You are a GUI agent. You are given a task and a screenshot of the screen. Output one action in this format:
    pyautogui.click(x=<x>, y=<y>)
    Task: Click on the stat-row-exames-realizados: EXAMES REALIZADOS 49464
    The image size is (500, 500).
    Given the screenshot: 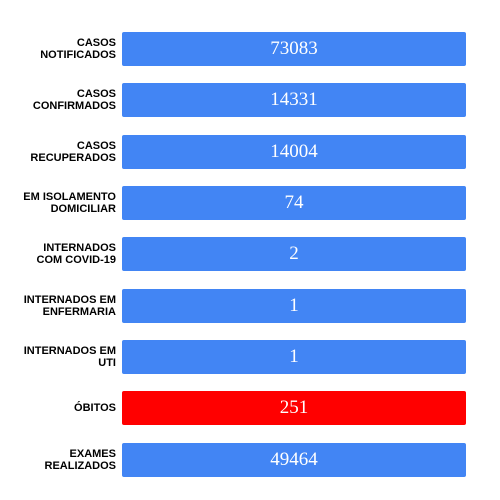 What is the action you would take?
    pyautogui.click(x=250, y=460)
    